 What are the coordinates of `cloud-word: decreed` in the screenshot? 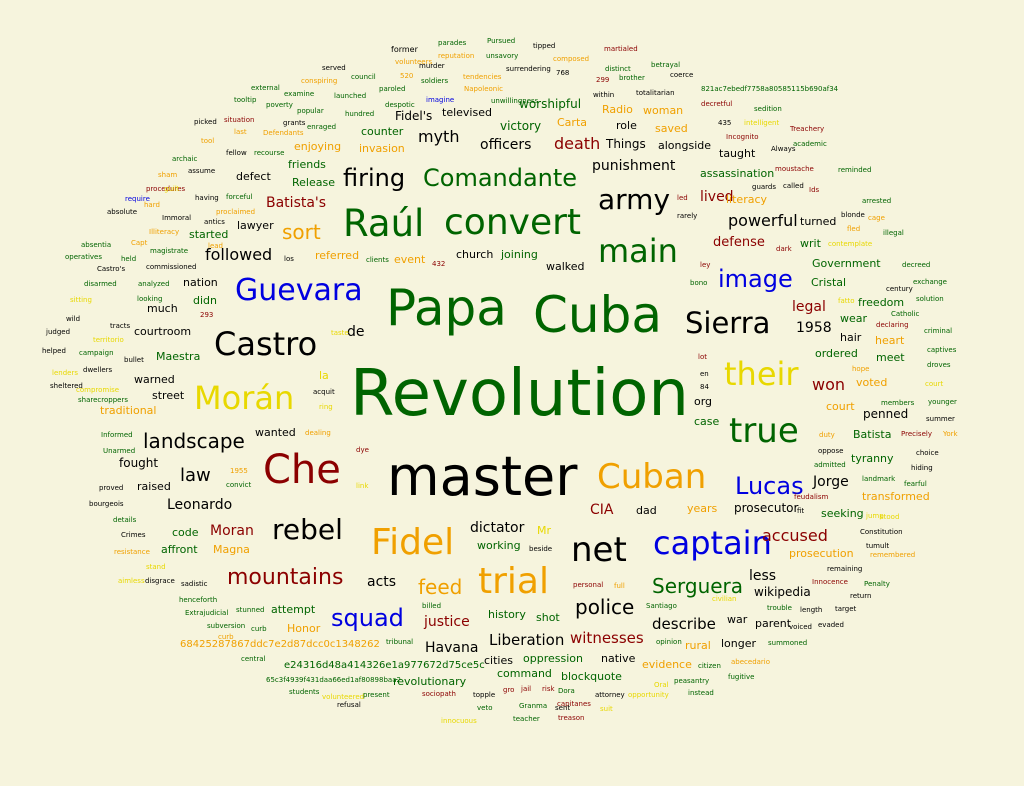 It's located at (916, 265).